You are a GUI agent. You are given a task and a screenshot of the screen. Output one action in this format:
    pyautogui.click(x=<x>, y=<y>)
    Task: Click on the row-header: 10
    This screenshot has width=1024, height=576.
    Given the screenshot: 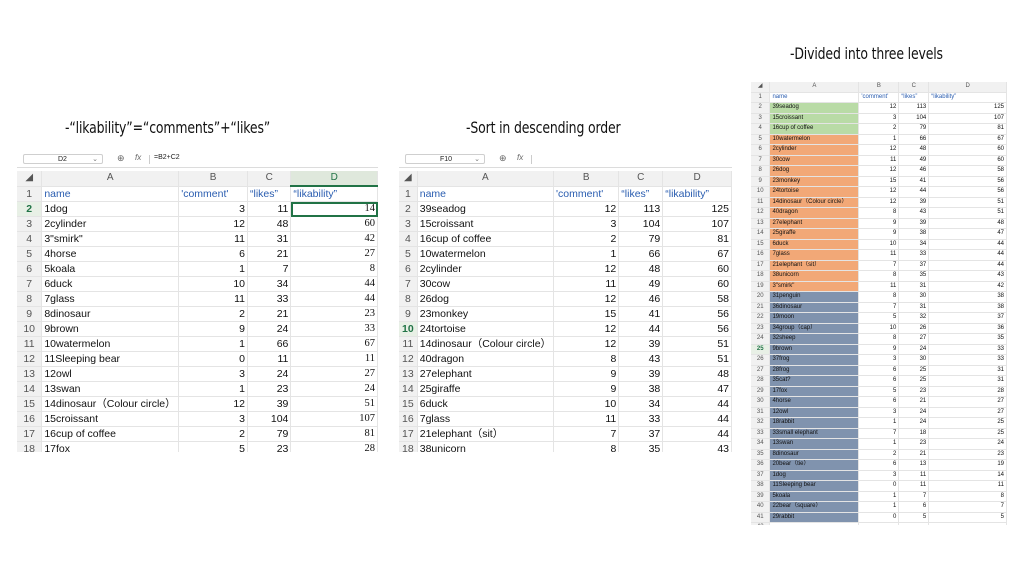 What is the action you would take?
    pyautogui.click(x=408, y=329)
    